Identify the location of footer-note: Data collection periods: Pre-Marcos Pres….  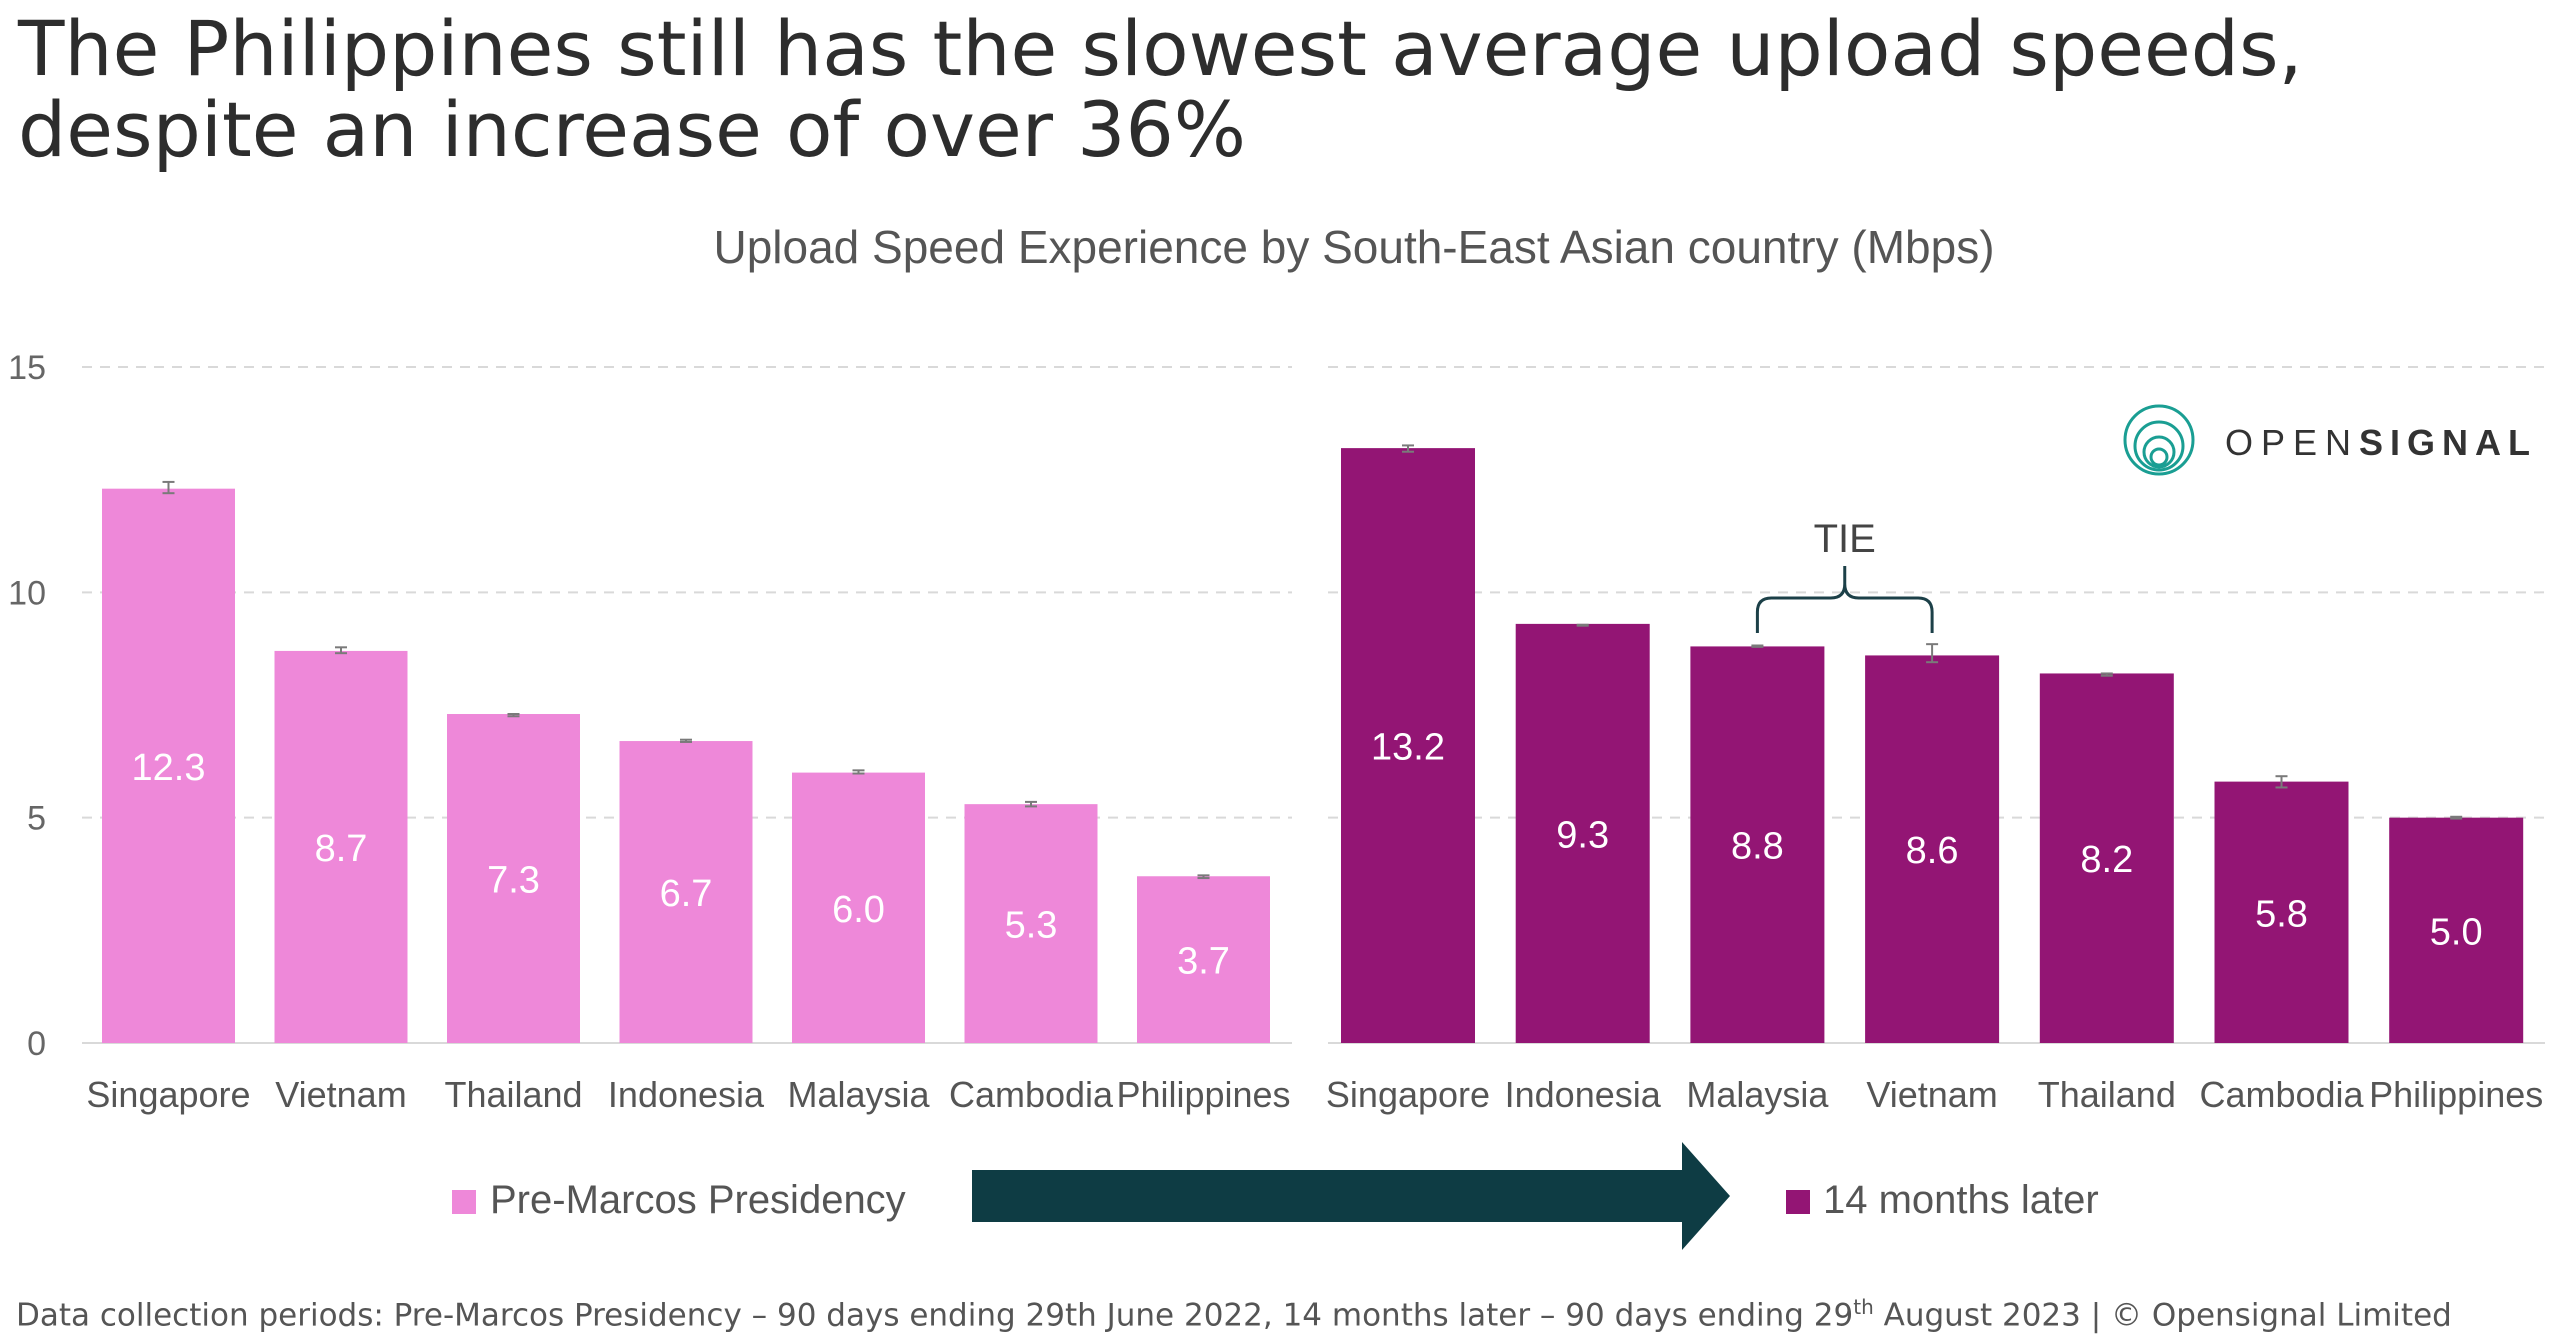
(1234, 1314).